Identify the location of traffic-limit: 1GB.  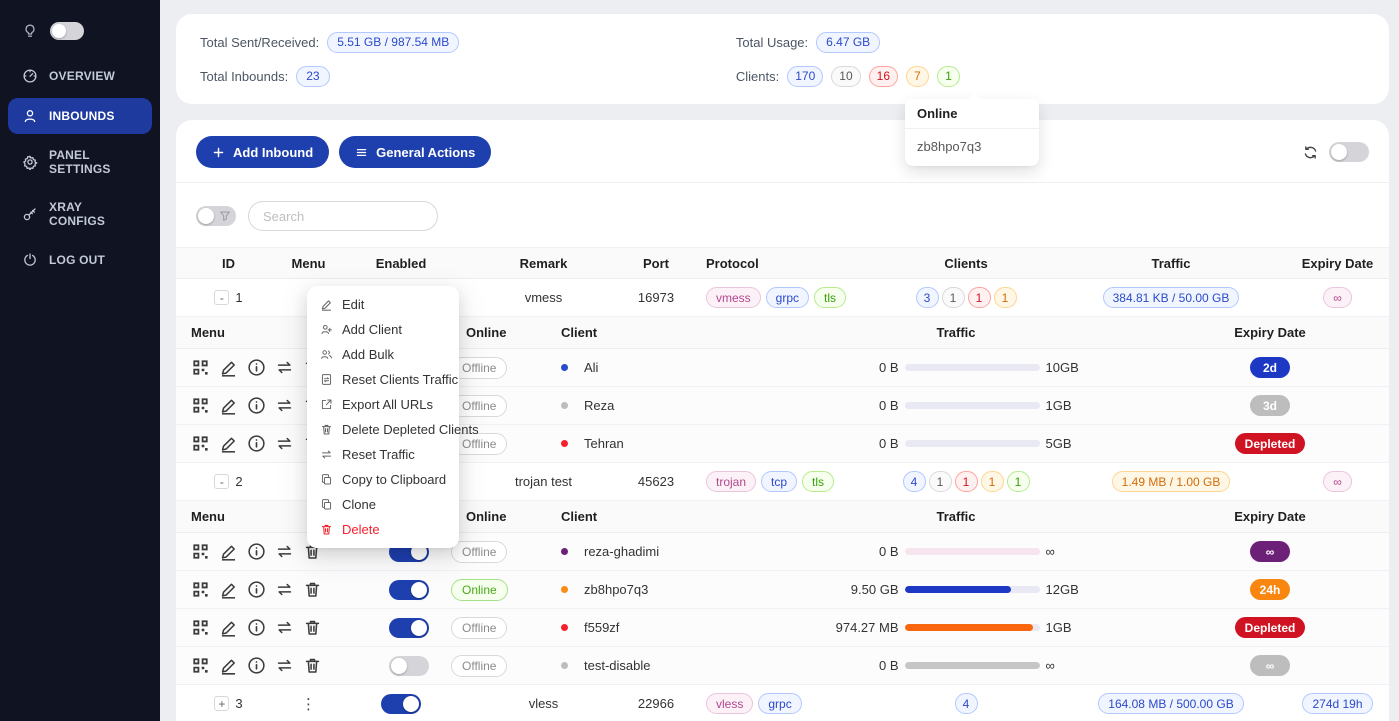
(1058, 405).